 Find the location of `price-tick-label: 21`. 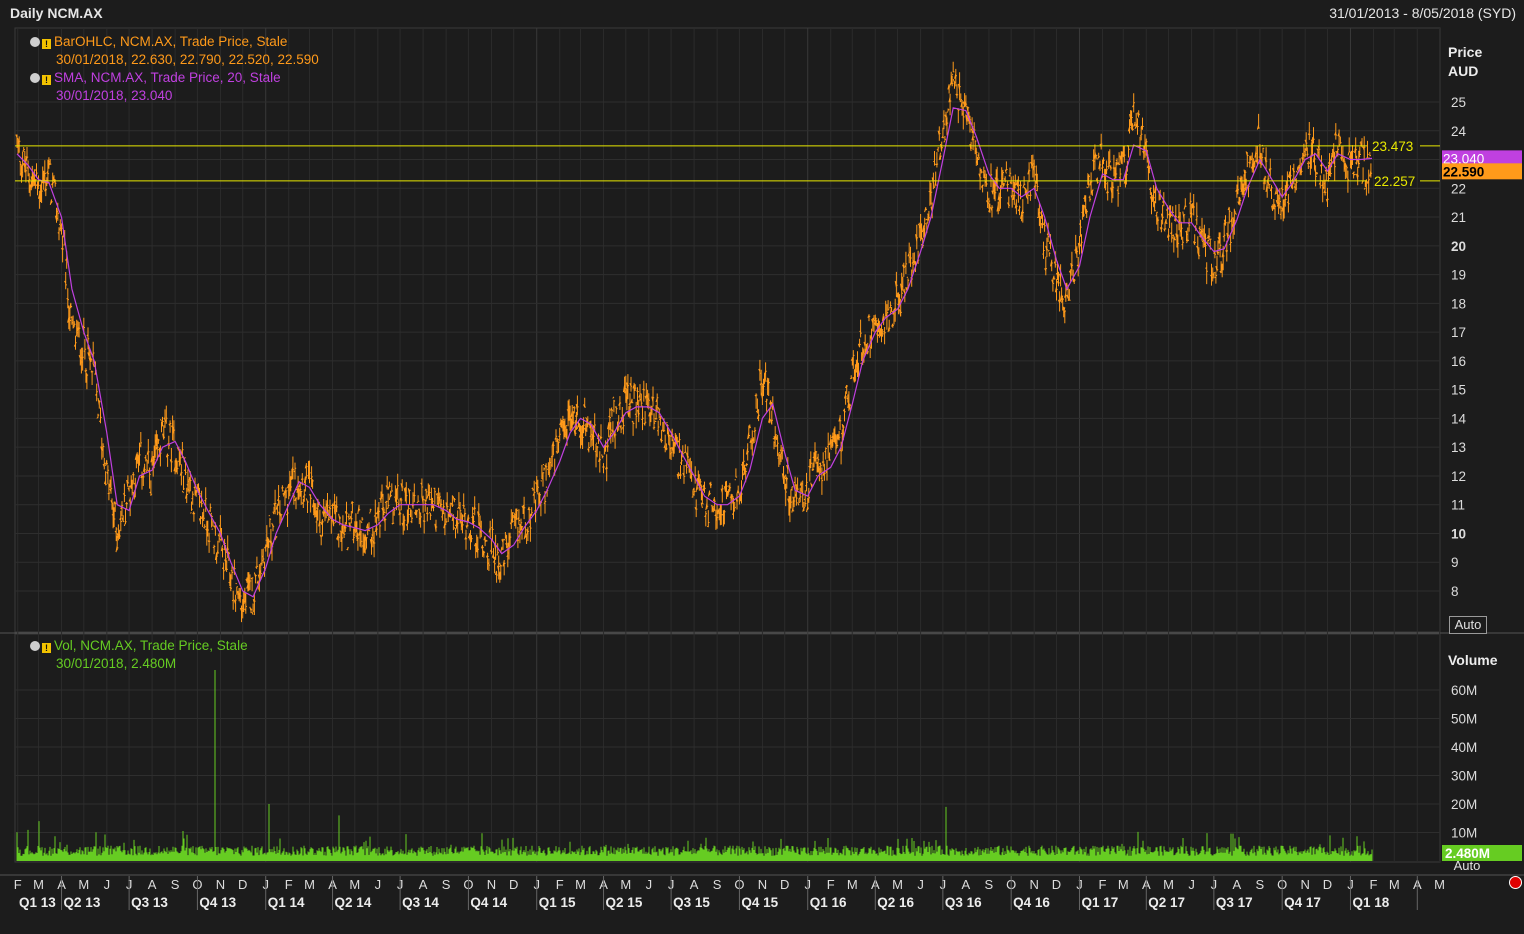

price-tick-label: 21 is located at coordinates (1458, 217).